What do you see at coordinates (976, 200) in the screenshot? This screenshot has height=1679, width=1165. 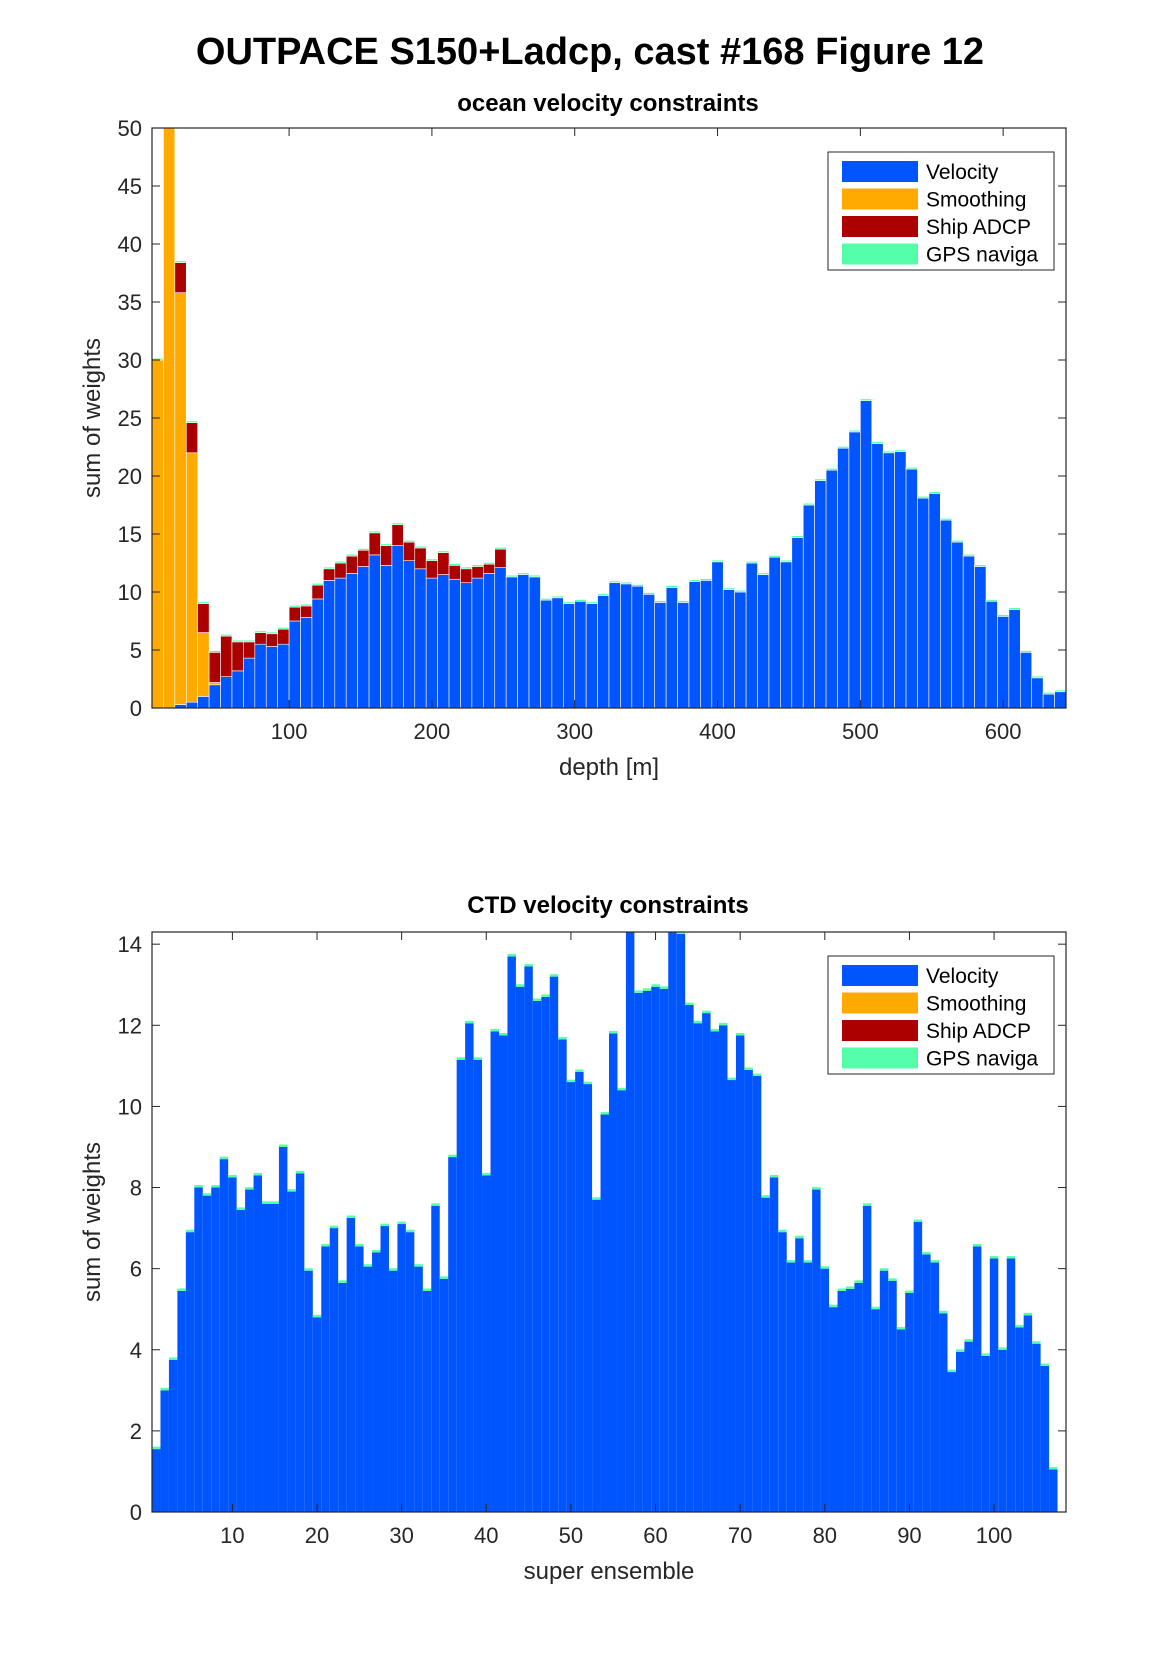 I see `legend-label-smoothing: Smoothing` at bounding box center [976, 200].